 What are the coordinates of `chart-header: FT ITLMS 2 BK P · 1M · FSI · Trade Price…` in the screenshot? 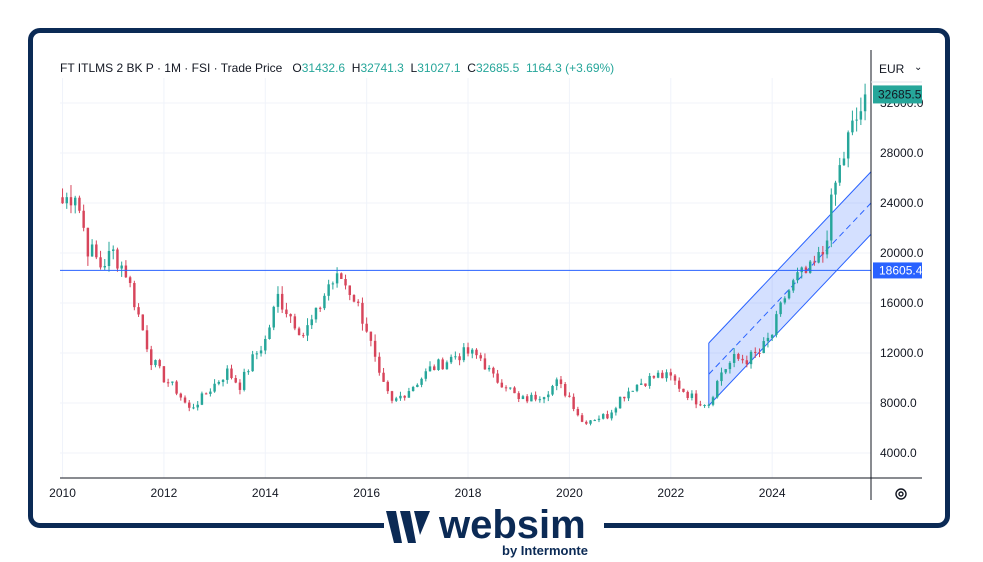 It's located at (337, 68).